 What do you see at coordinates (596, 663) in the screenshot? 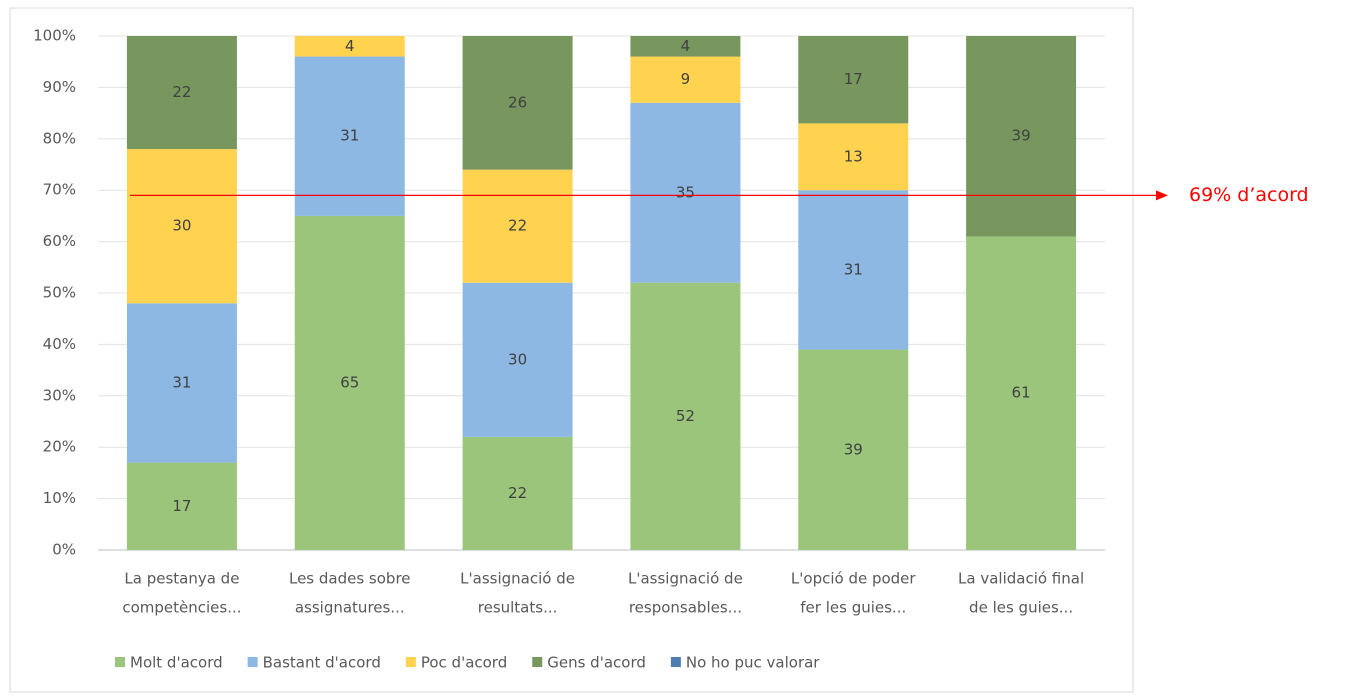
I see `legend-label: Gens d'acord` at bounding box center [596, 663].